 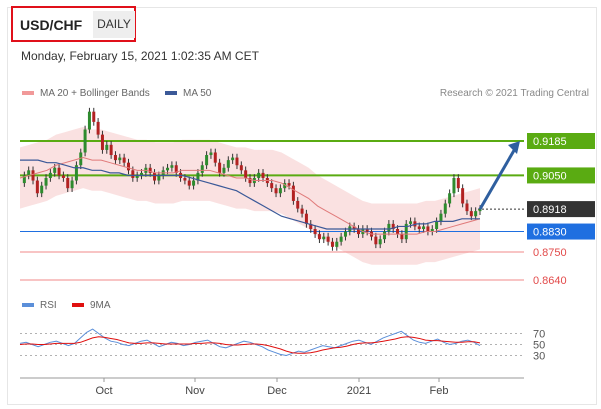 I want to click on x-tick-label-Feb: Feb, so click(x=439, y=391).